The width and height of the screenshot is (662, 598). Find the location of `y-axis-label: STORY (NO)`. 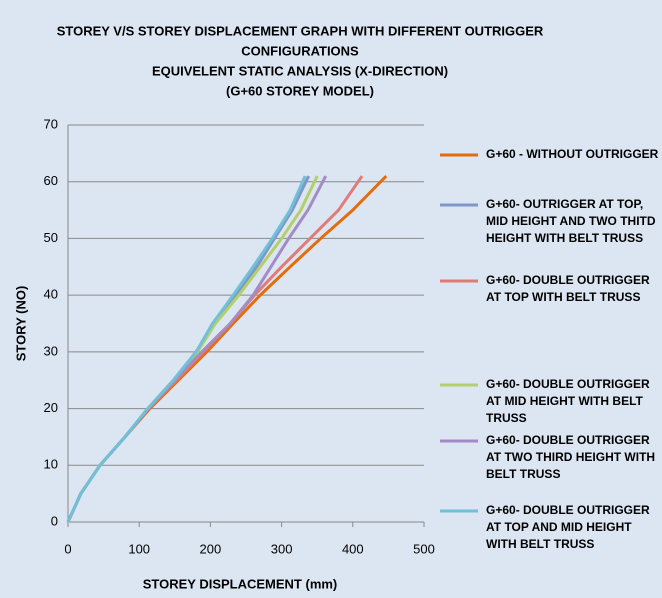

y-axis-label: STORY (NO) is located at coordinates (20, 324).